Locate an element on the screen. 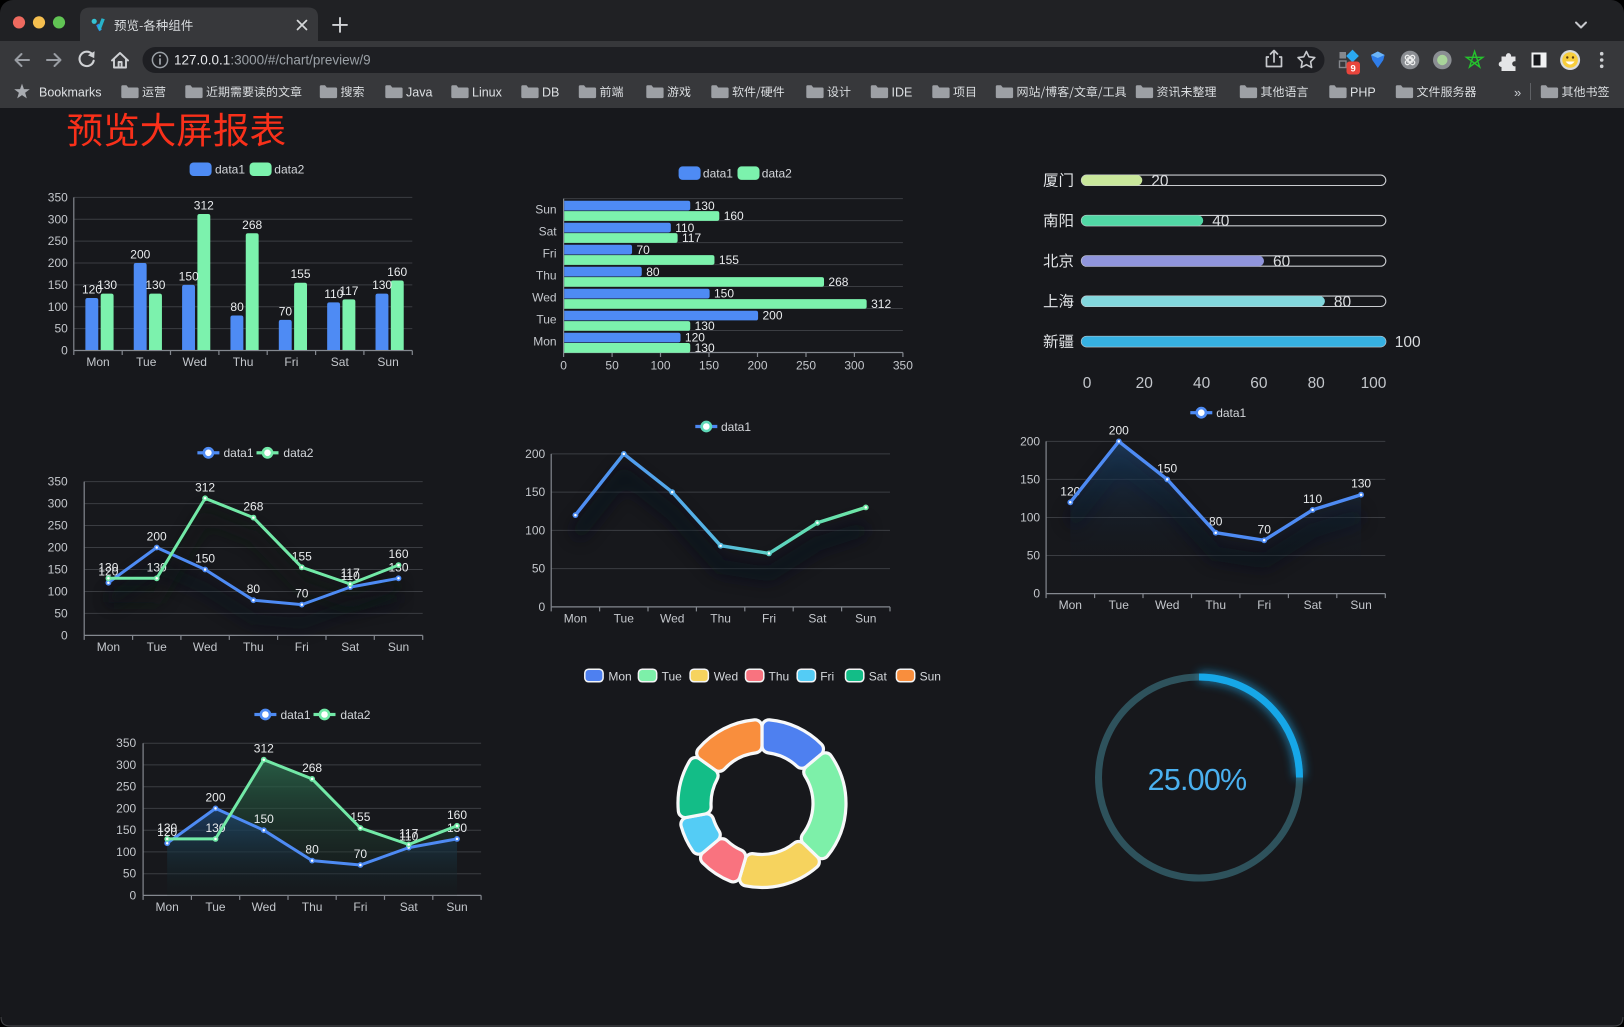 Image resolution: width=1624 pixels, height=1027 pixels. svg-text: 20 is located at coordinates (1145, 383).